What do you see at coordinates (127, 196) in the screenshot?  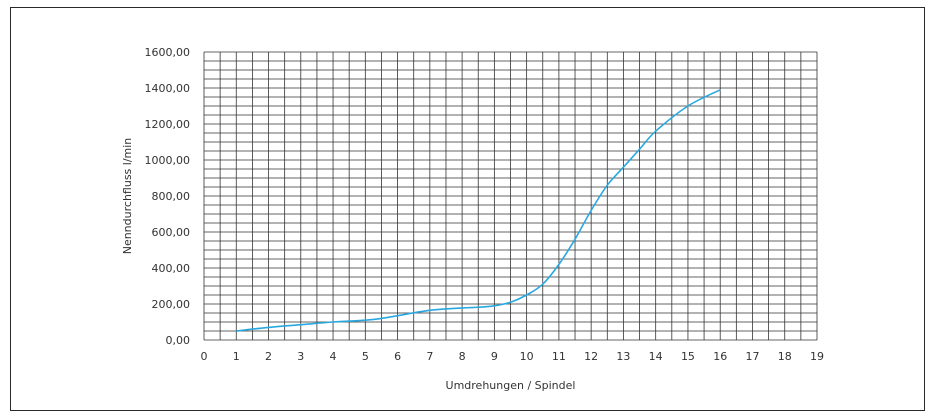 I see `y-axis-label: Nenndurchfluss l/min` at bounding box center [127, 196].